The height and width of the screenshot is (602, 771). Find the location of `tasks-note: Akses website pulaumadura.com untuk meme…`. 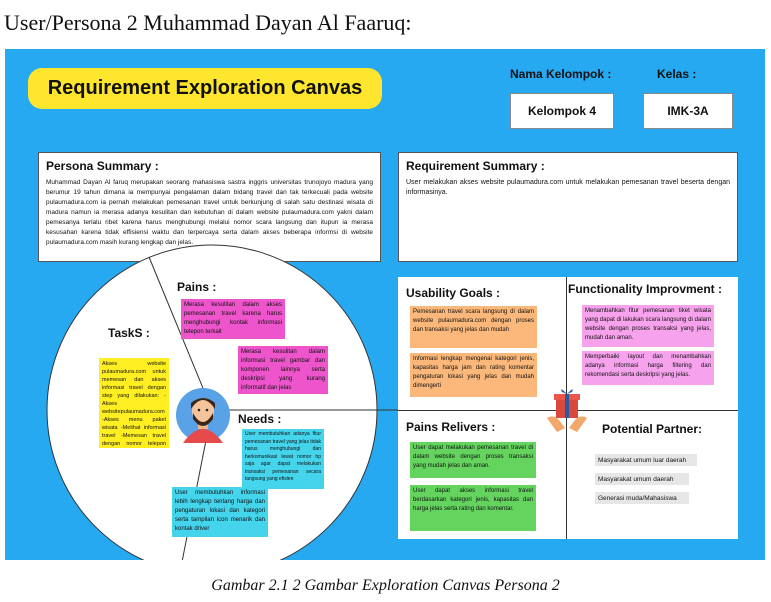

tasks-note: Akses website pulaumadura.com untuk meme… is located at coordinates (134, 403).